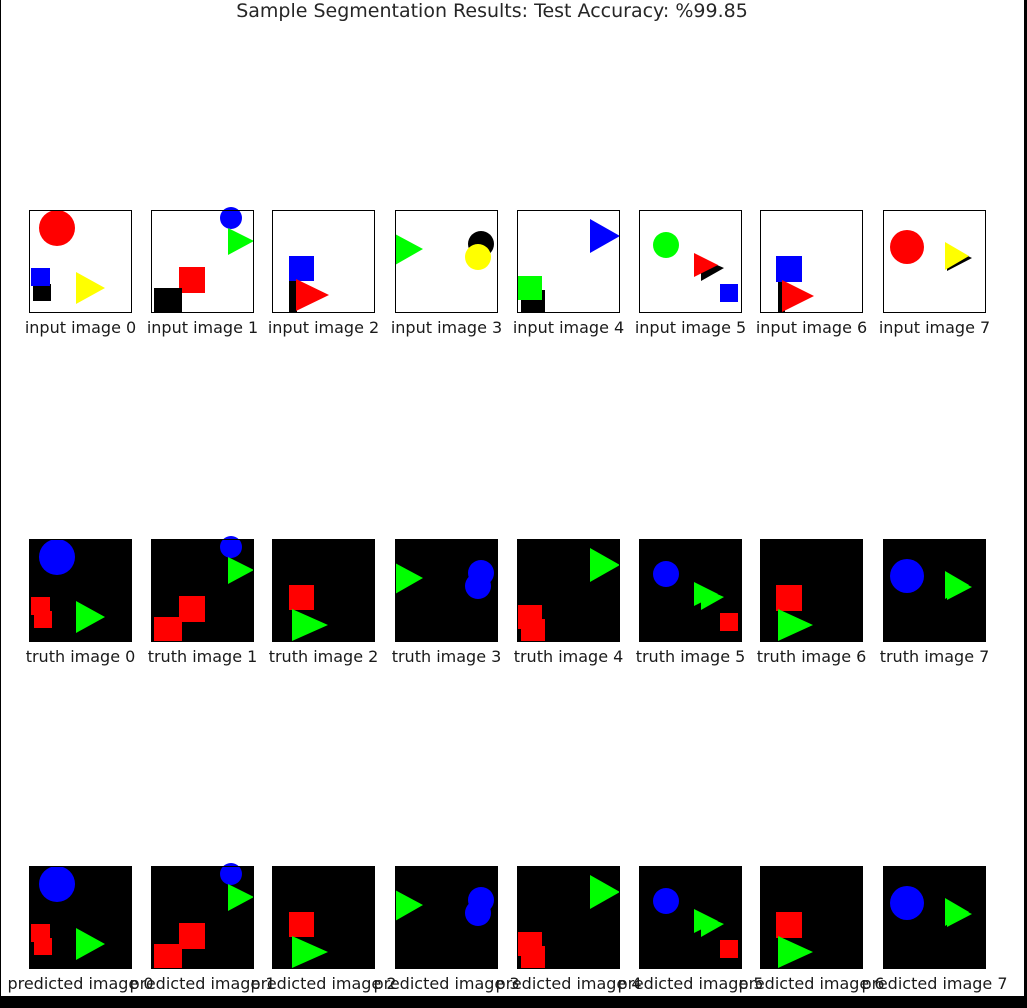  Describe the element at coordinates (605, 236) in the screenshot. I see `blue-triangle` at that location.